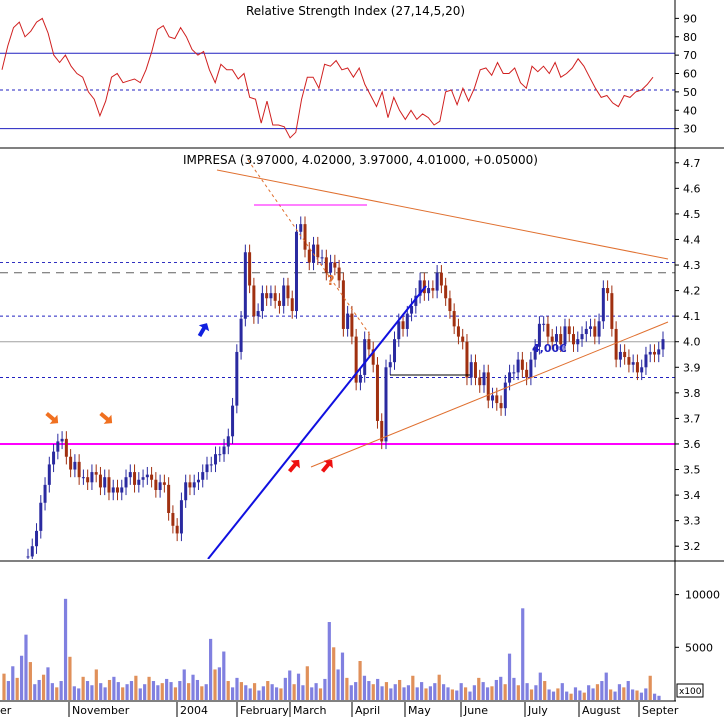 This screenshot has height=717, width=724. I want to click on price-tick-label: 3.7, so click(692, 418).